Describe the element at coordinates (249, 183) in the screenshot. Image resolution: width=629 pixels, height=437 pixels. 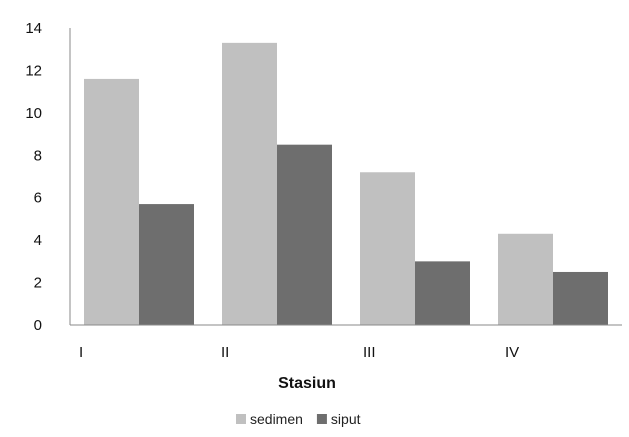
I see `bar-sedimen-II` at that location.